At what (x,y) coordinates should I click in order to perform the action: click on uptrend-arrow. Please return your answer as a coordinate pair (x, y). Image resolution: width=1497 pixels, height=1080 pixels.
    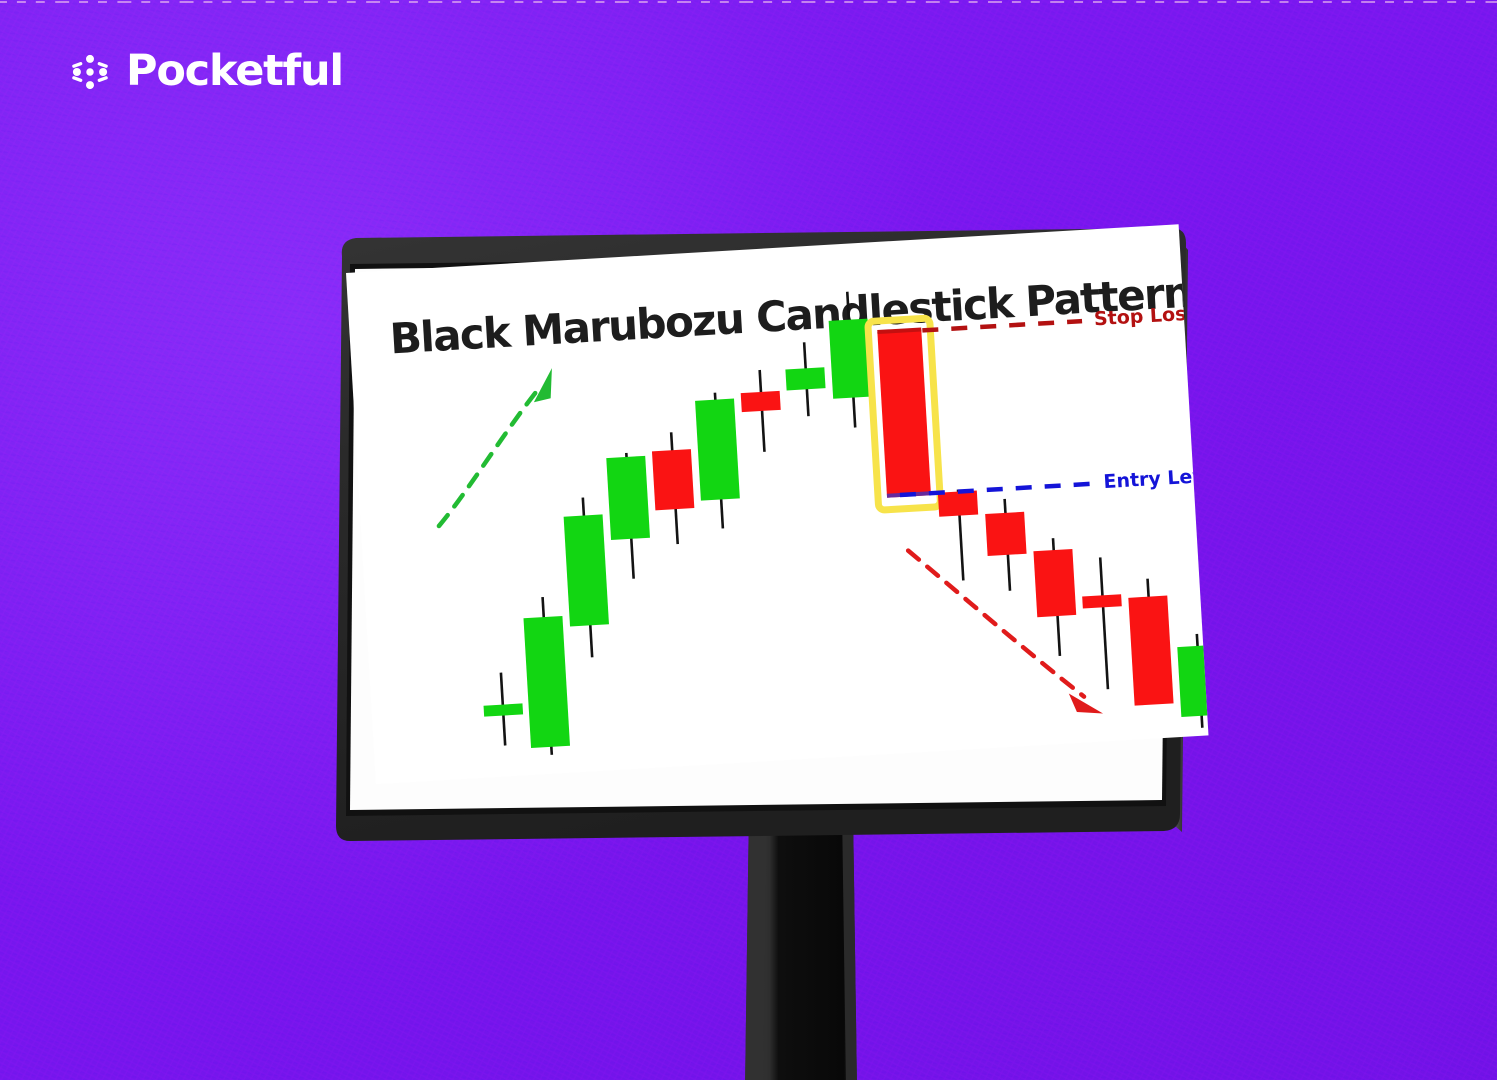
    Looking at the image, I should click on (494, 448).